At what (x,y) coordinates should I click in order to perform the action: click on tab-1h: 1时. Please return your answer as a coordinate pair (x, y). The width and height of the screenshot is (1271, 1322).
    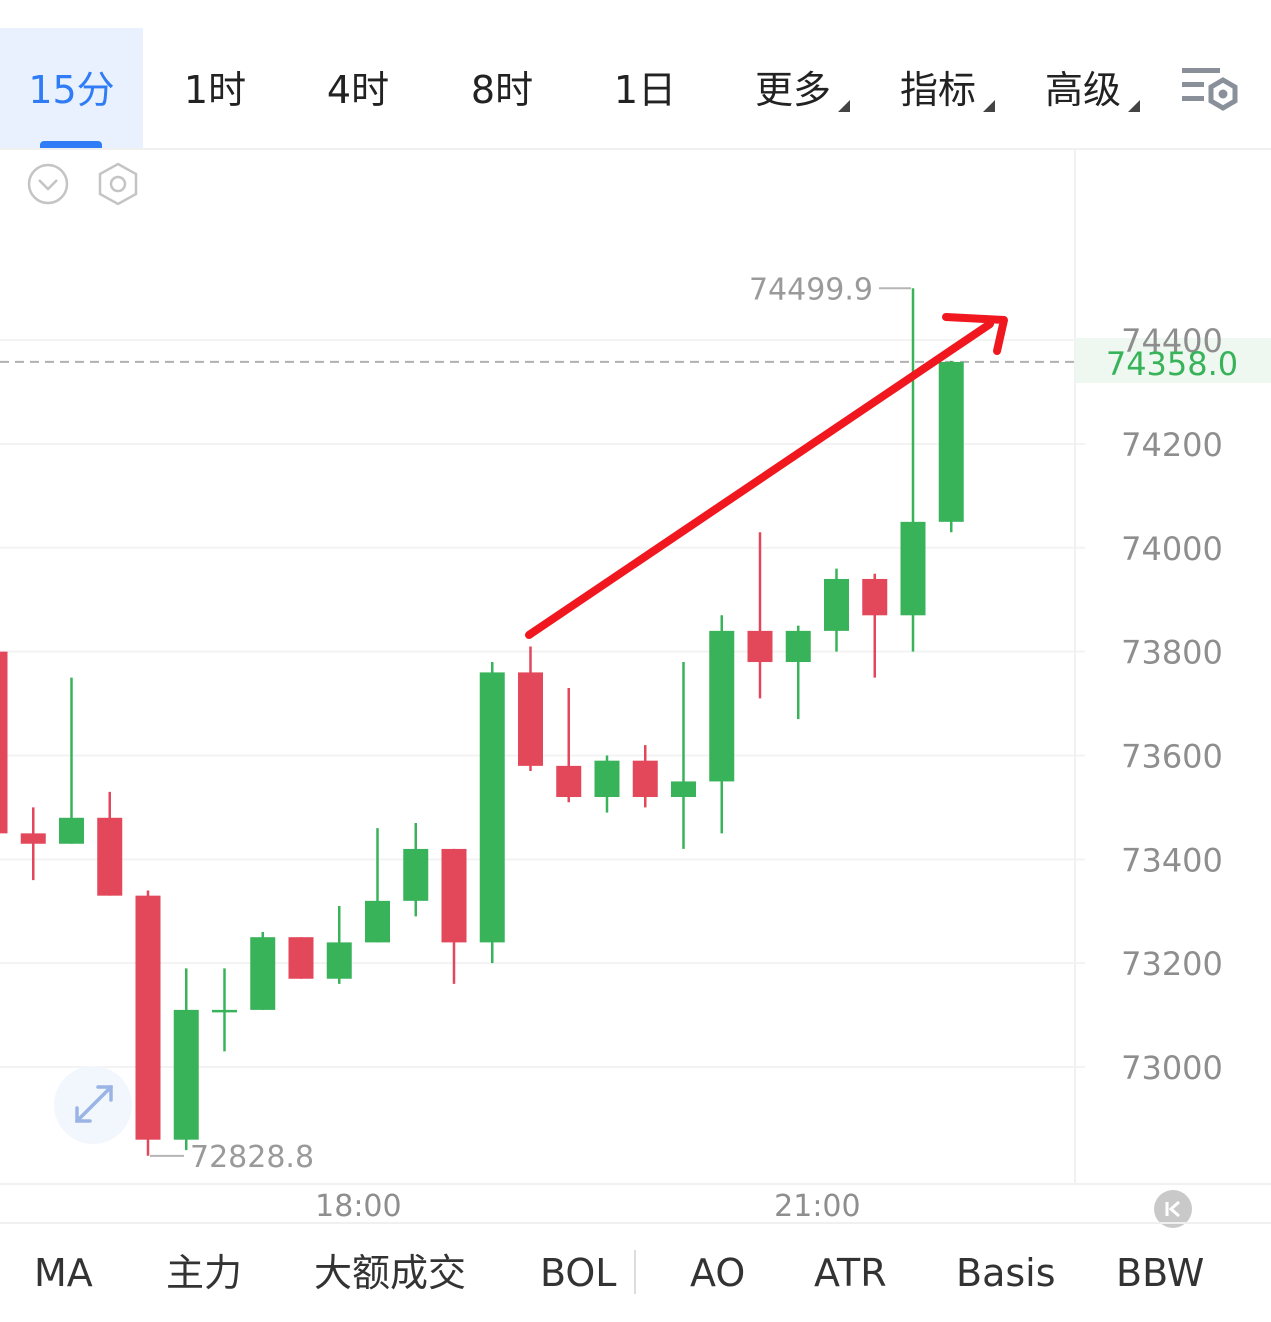
    Looking at the image, I should click on (215, 90).